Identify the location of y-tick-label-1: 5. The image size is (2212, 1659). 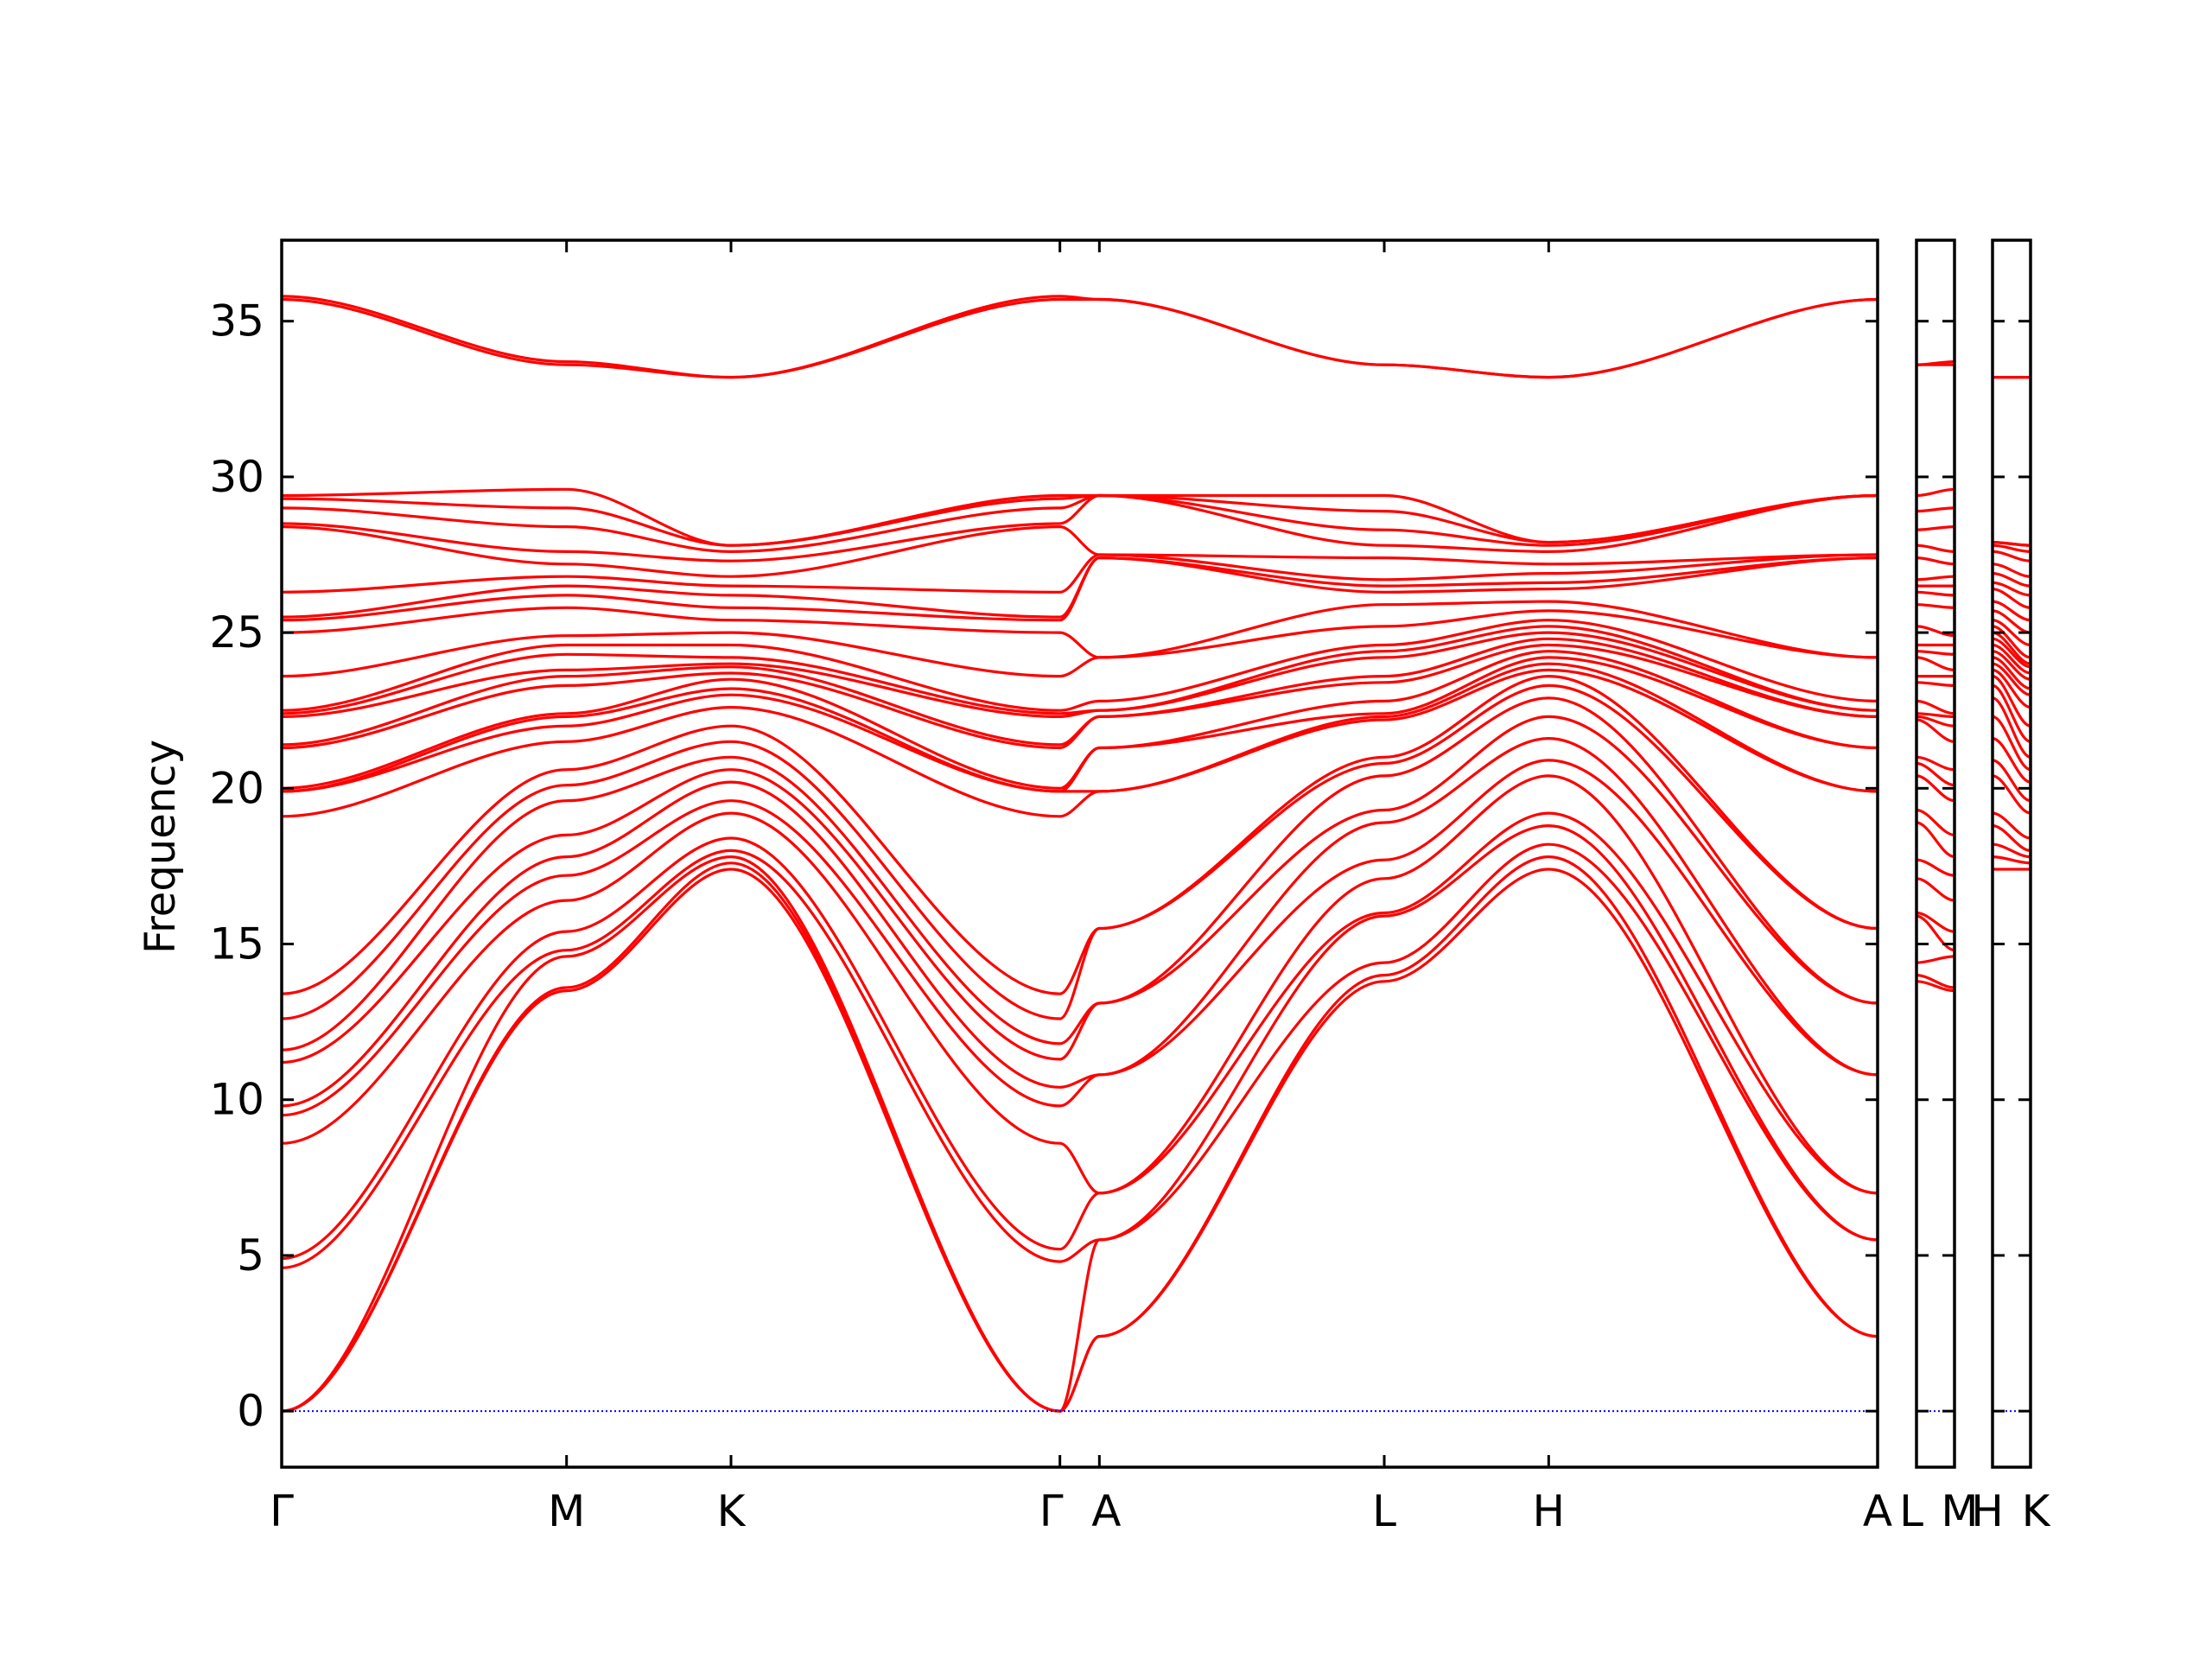
(250, 1255).